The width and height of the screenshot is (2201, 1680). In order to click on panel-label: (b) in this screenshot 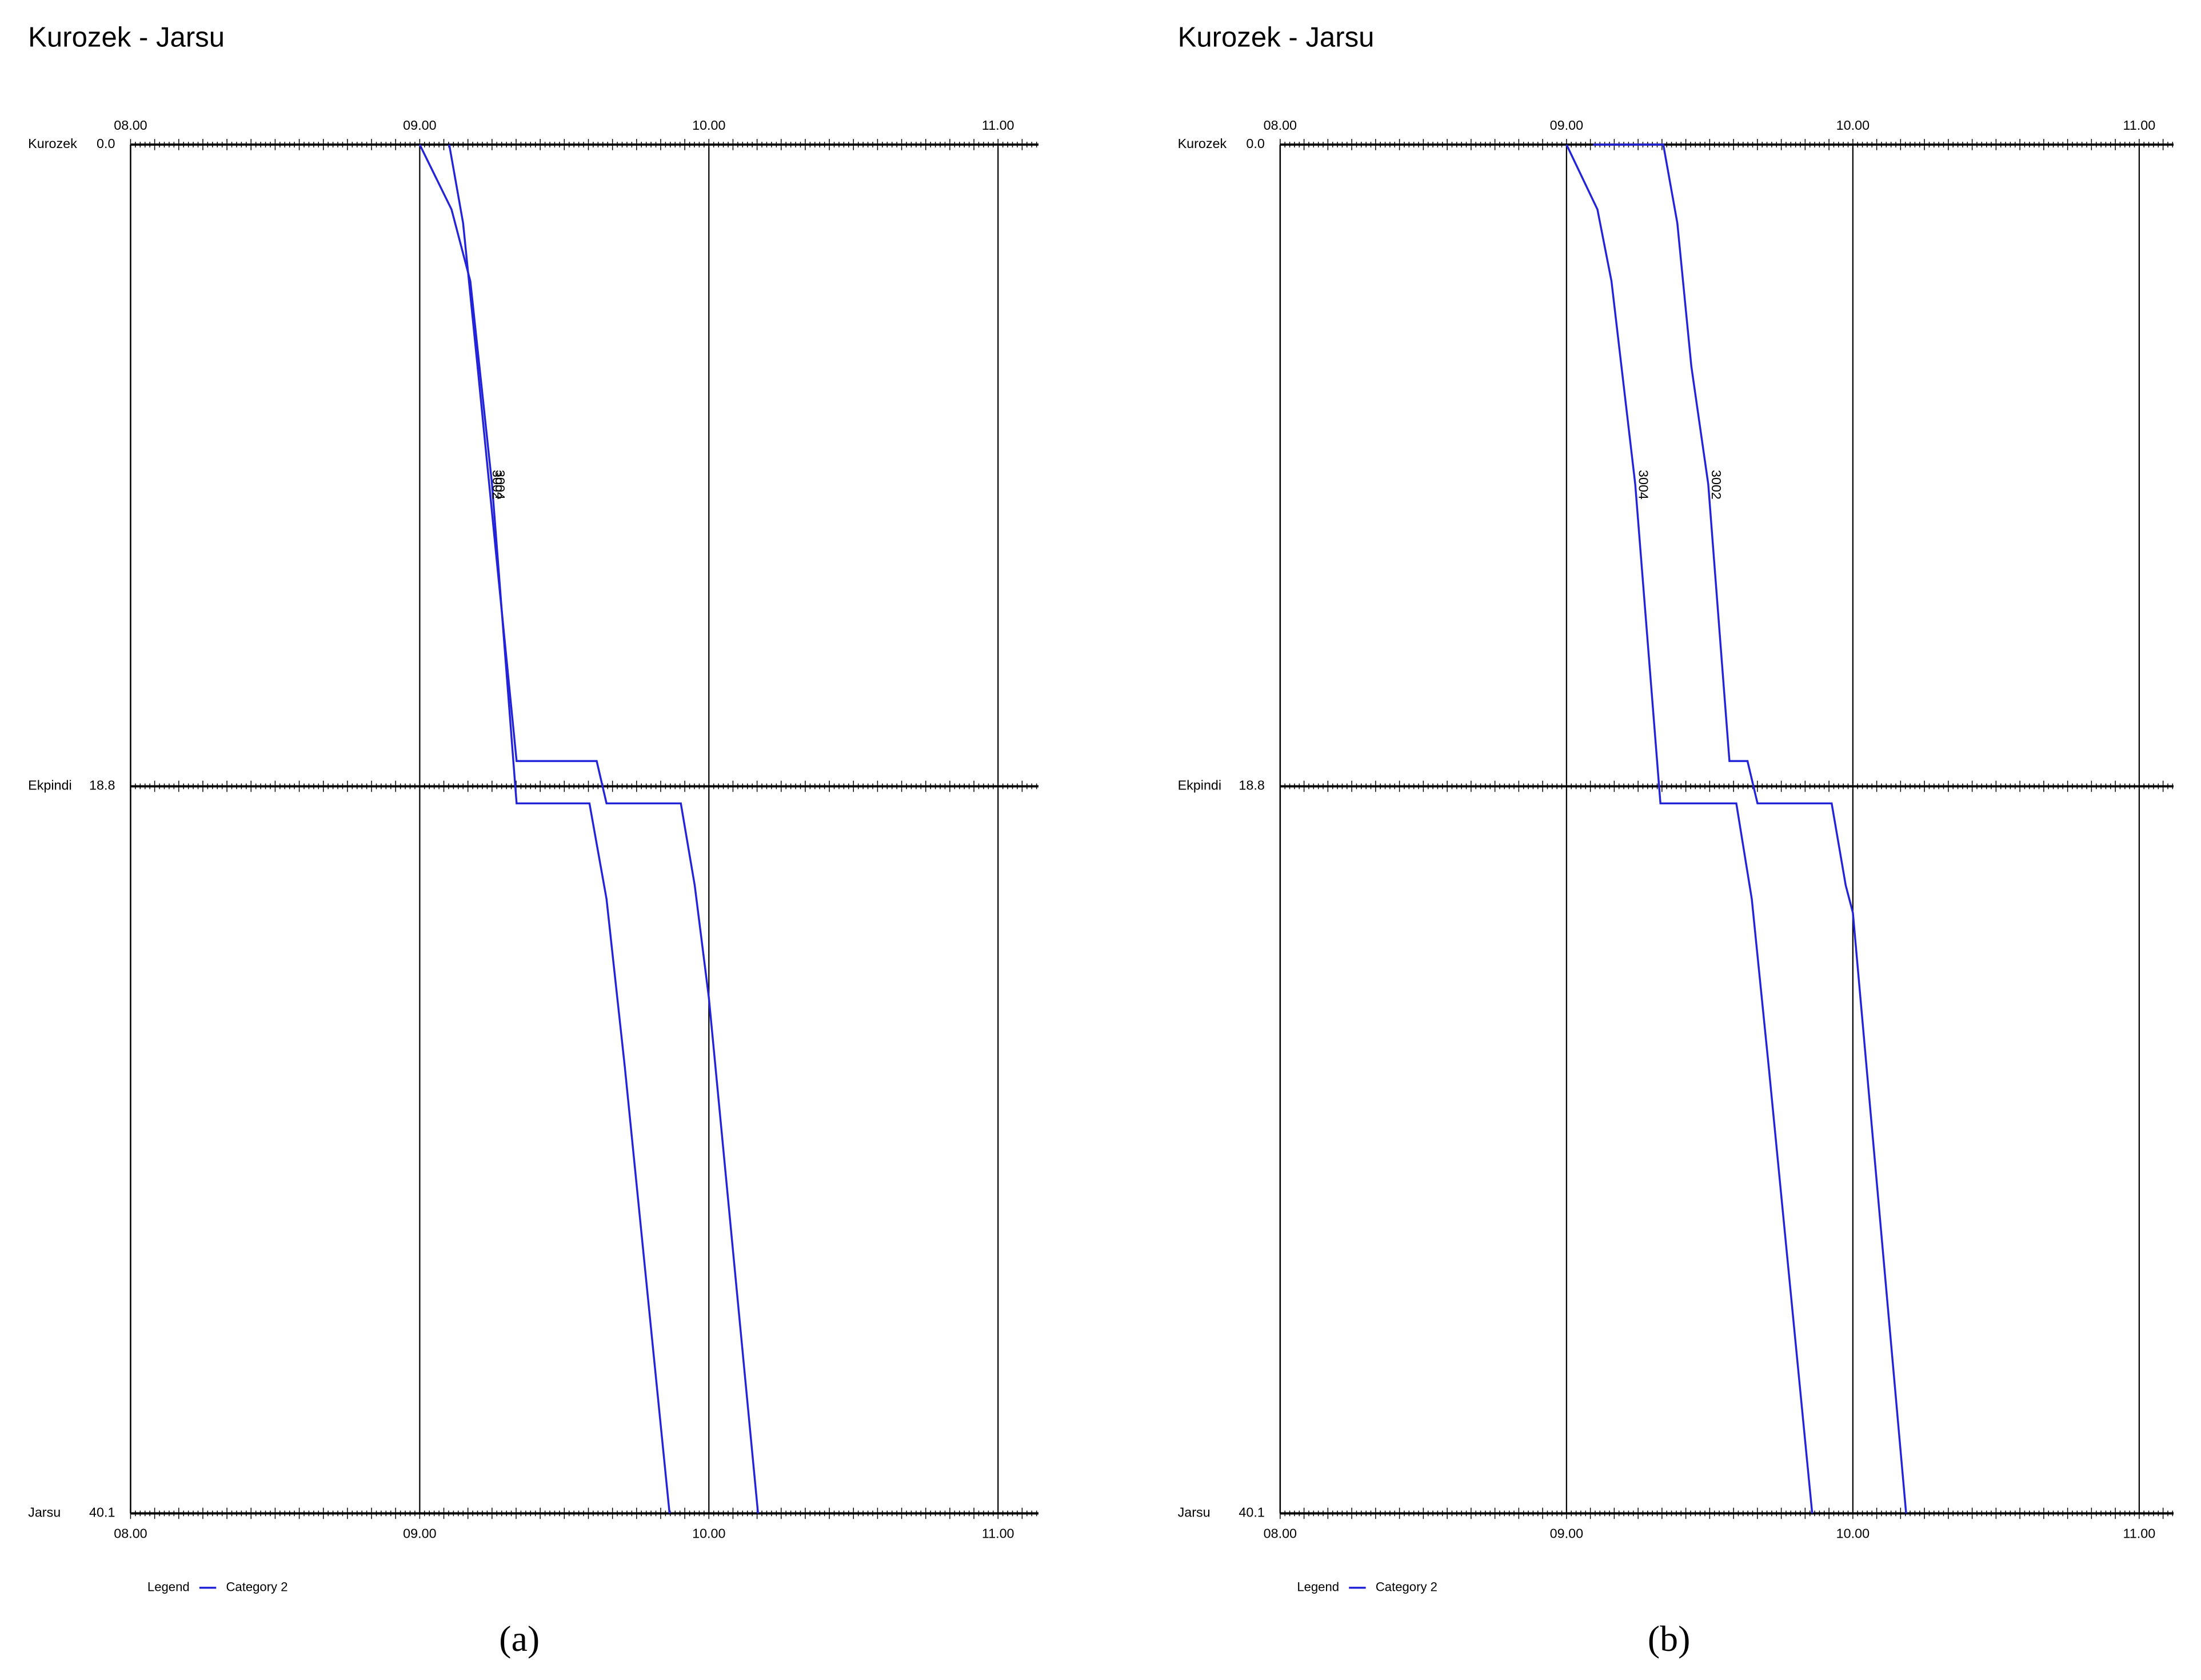, I will do `click(1669, 1638)`.